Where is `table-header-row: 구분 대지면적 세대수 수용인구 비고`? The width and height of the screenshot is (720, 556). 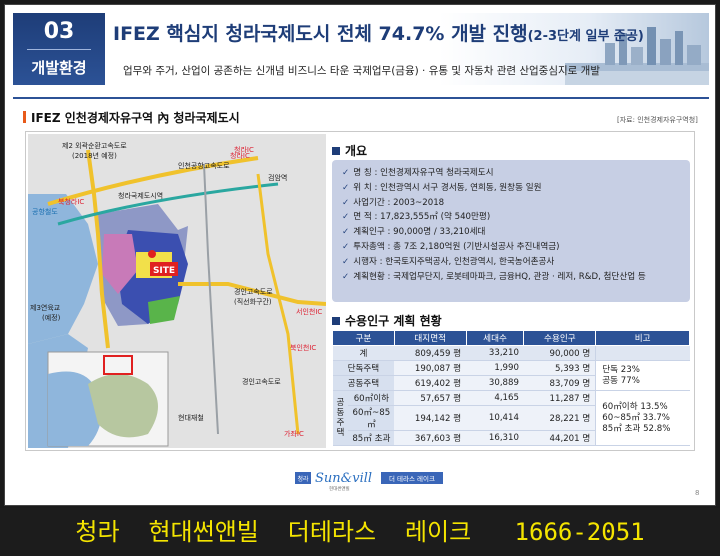
table-header-row: 구분 대지면적 세대수 수용인구 비고 is located at coordinates (511, 338).